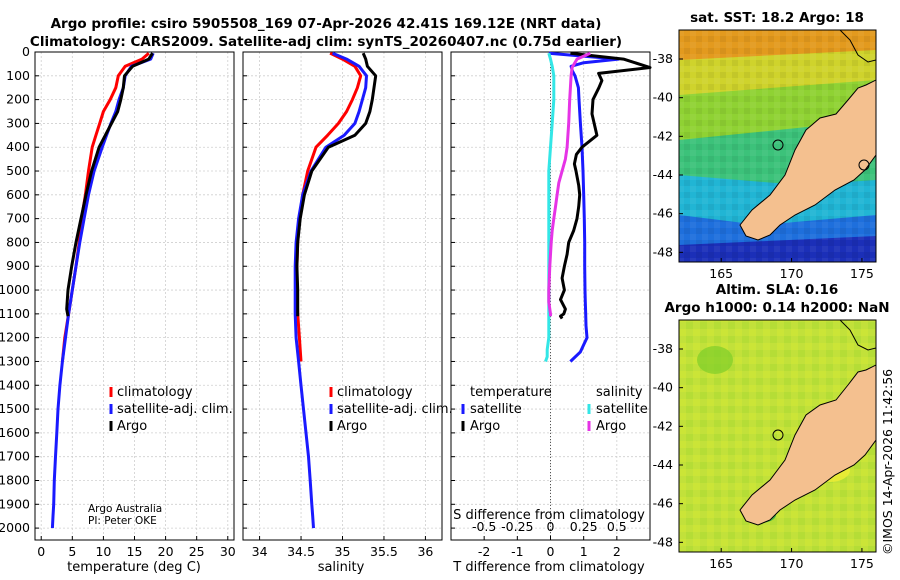  What do you see at coordinates (425, 551) in the screenshot?
I see `x-tick-label: 36` at bounding box center [425, 551].